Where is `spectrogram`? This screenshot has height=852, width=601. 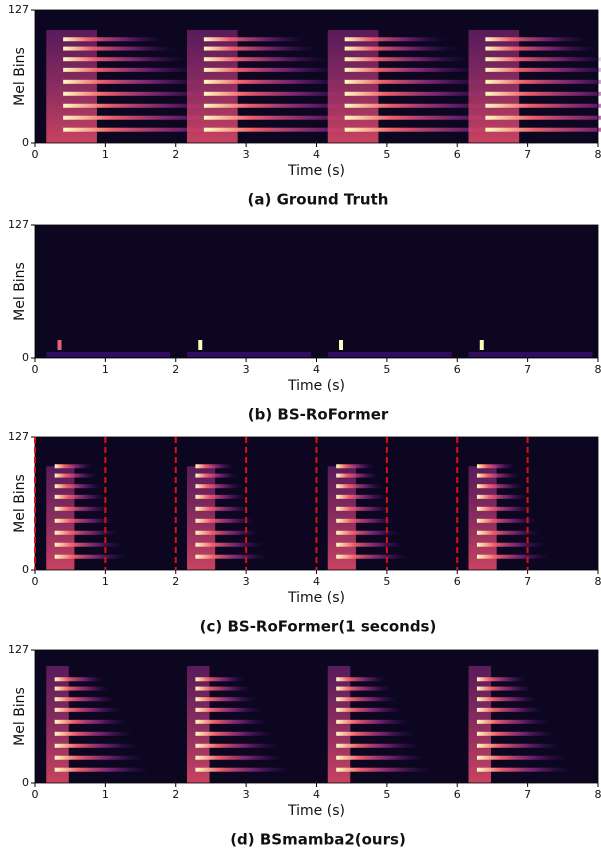 spectrogram is located at coordinates (318, 76).